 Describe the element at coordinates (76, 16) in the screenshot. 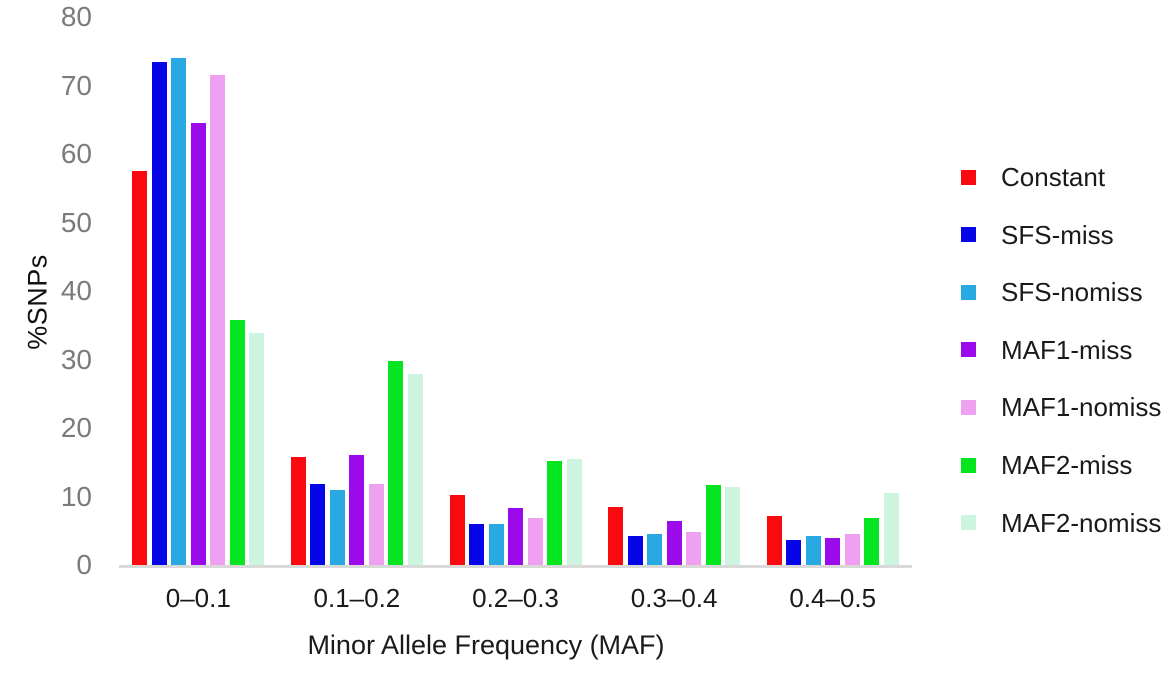

I see `y-tick-label: 80` at that location.